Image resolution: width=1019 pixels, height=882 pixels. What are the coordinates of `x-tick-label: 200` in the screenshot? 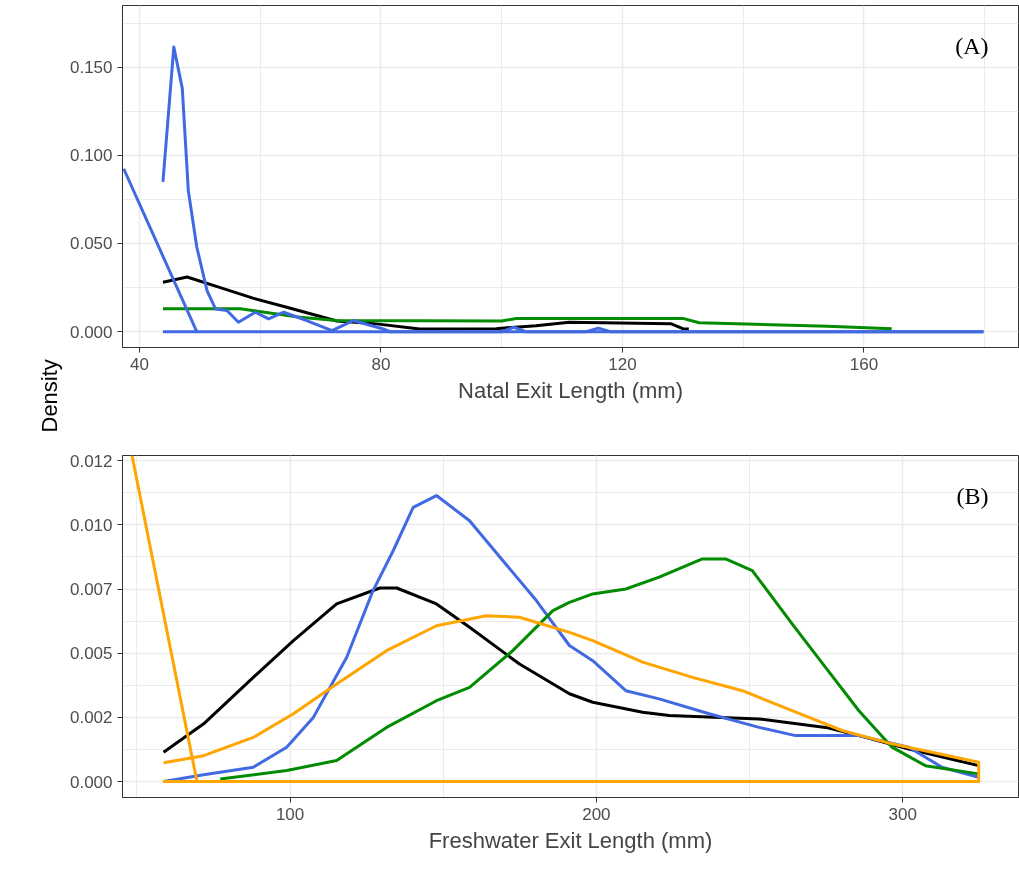 It's located at (596, 814).